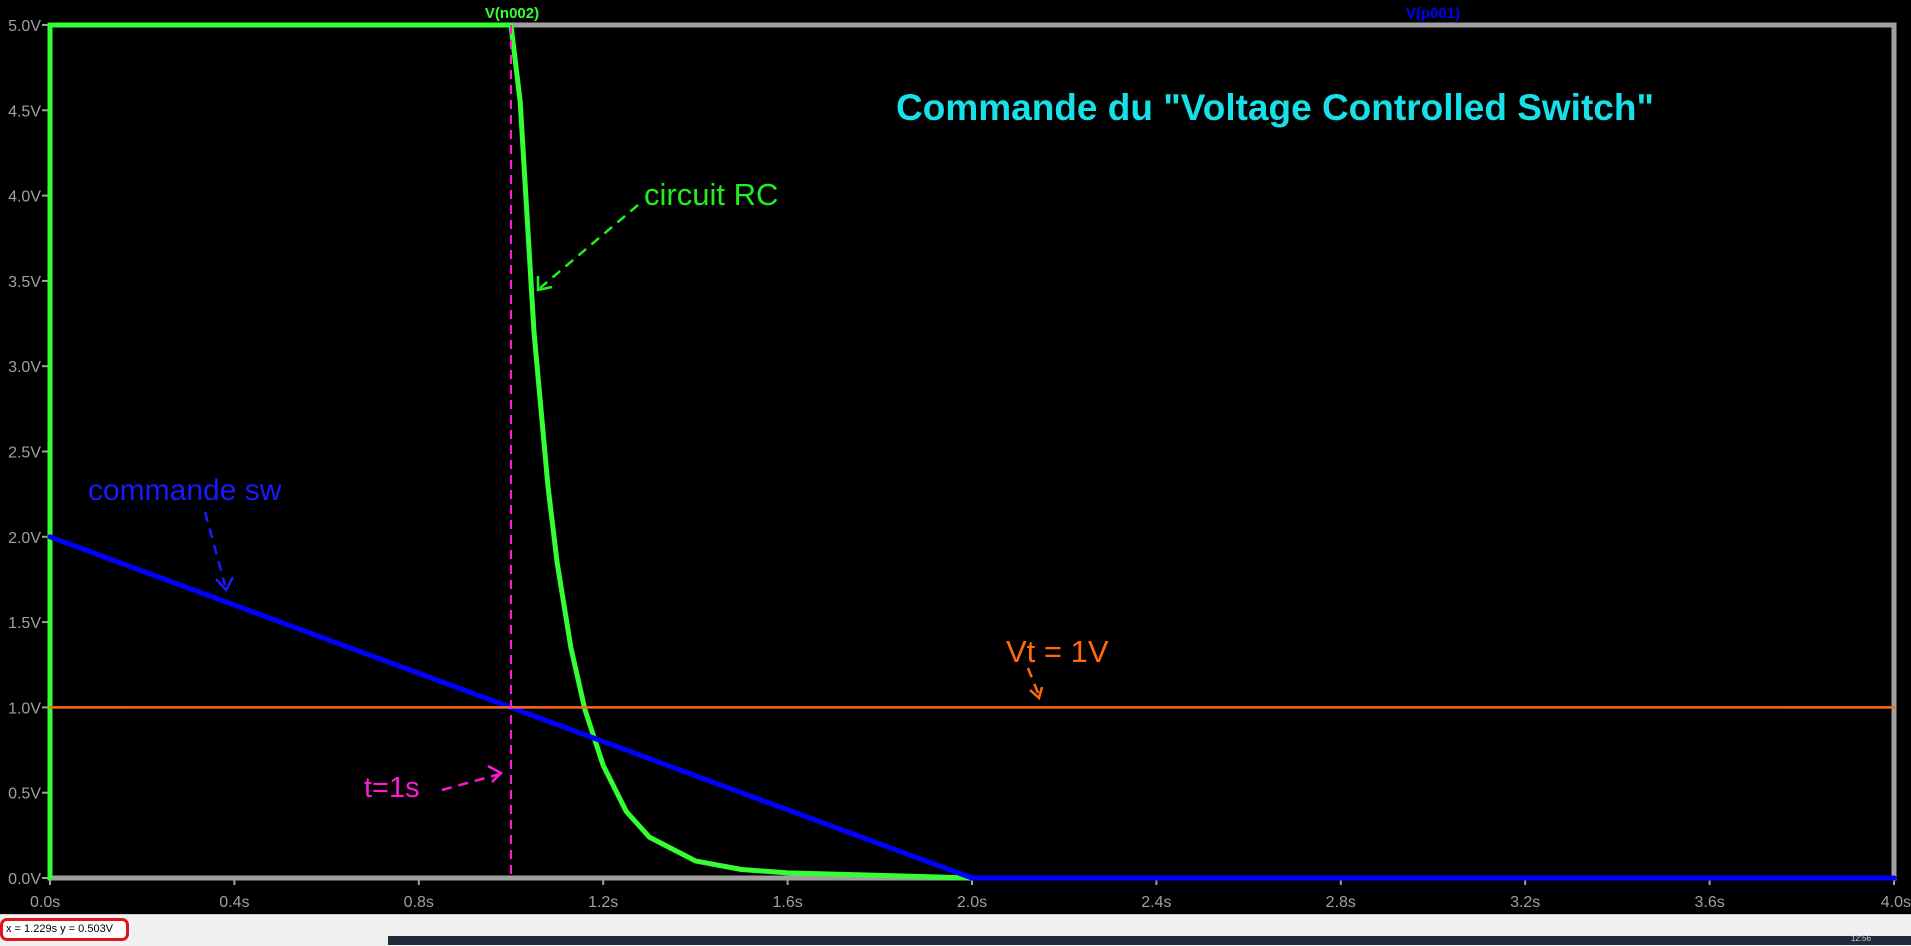 The width and height of the screenshot is (1911, 946). What do you see at coordinates (1896, 902) in the screenshot?
I see `x-tick-label: 4.0s` at bounding box center [1896, 902].